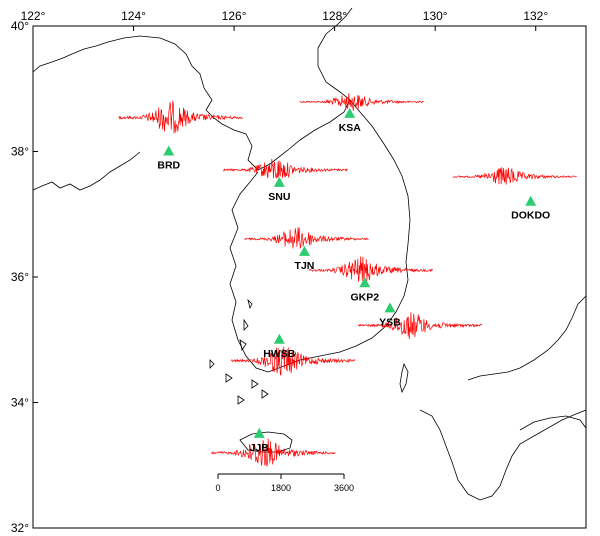 This screenshot has height=536, width=600. I want to click on scale-label-2: 3600, so click(344, 488).